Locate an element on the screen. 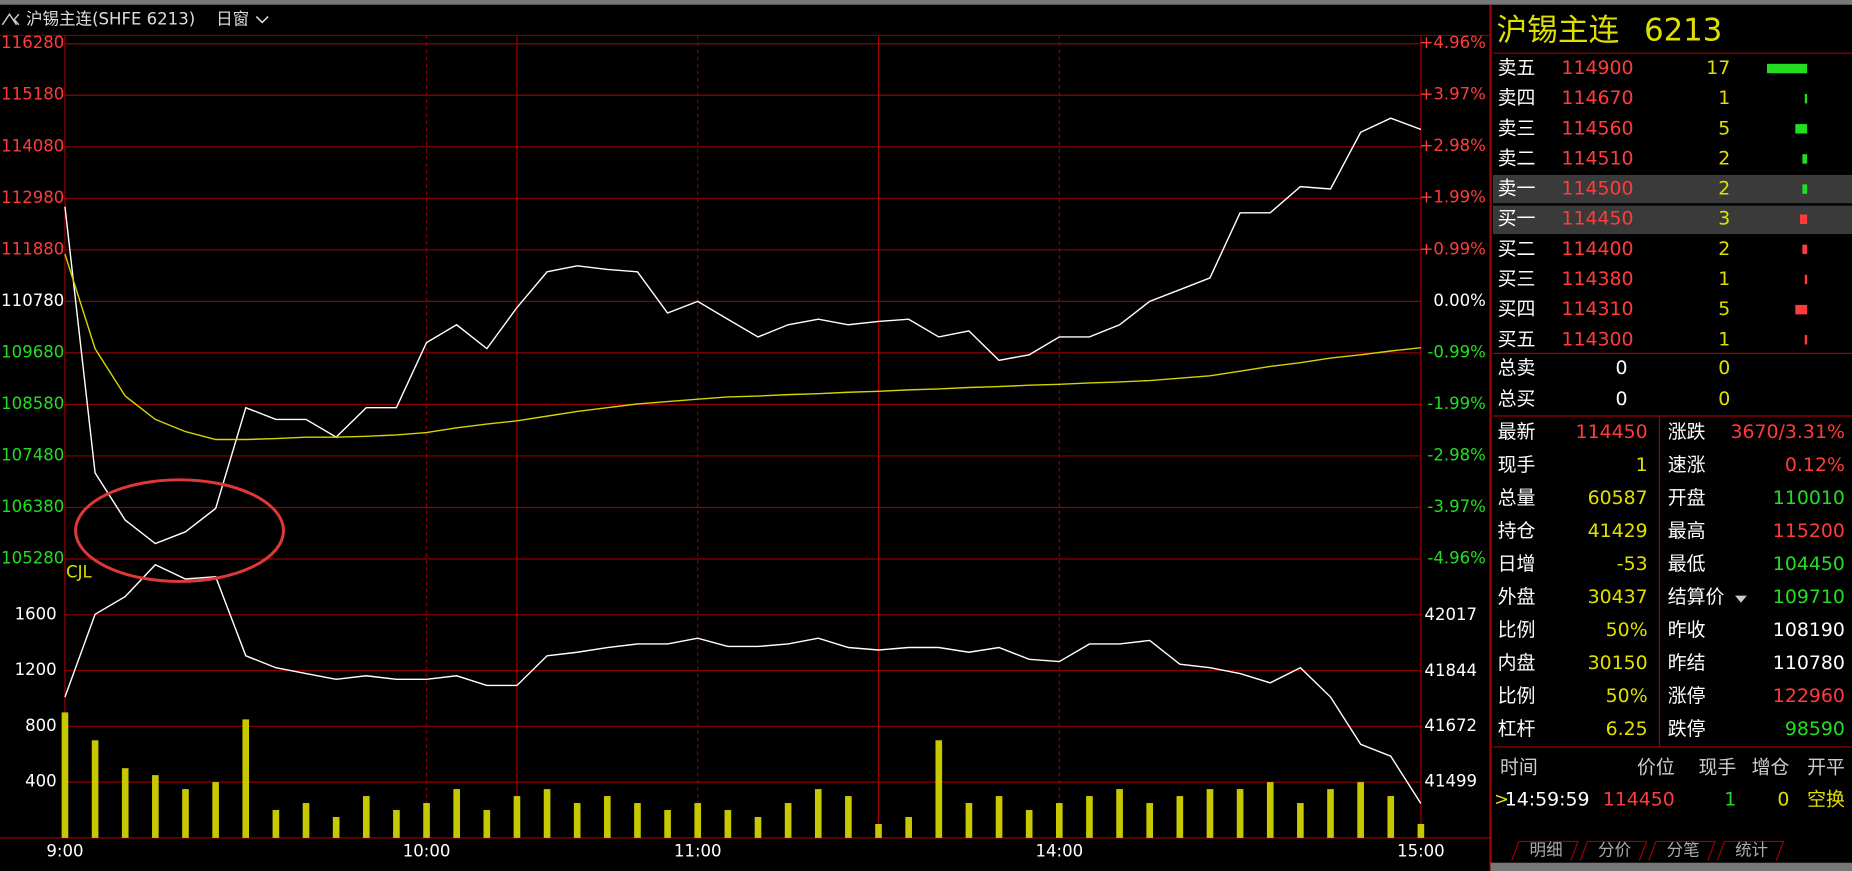  x-tick-label: 9:00 is located at coordinates (64, 851).